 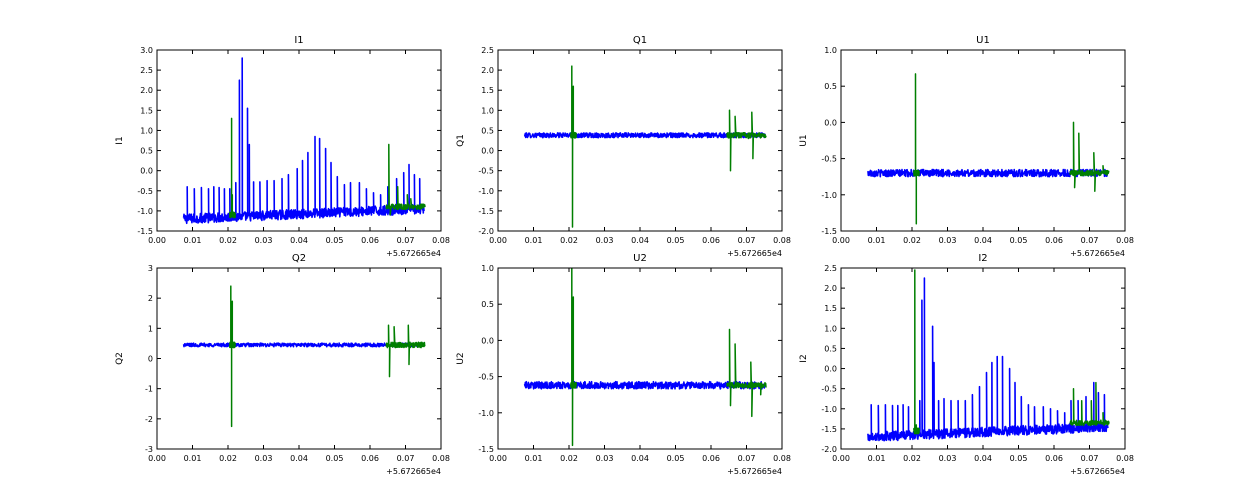 What do you see at coordinates (982, 258) in the screenshot?
I see `subplot-title: I2` at bounding box center [982, 258].